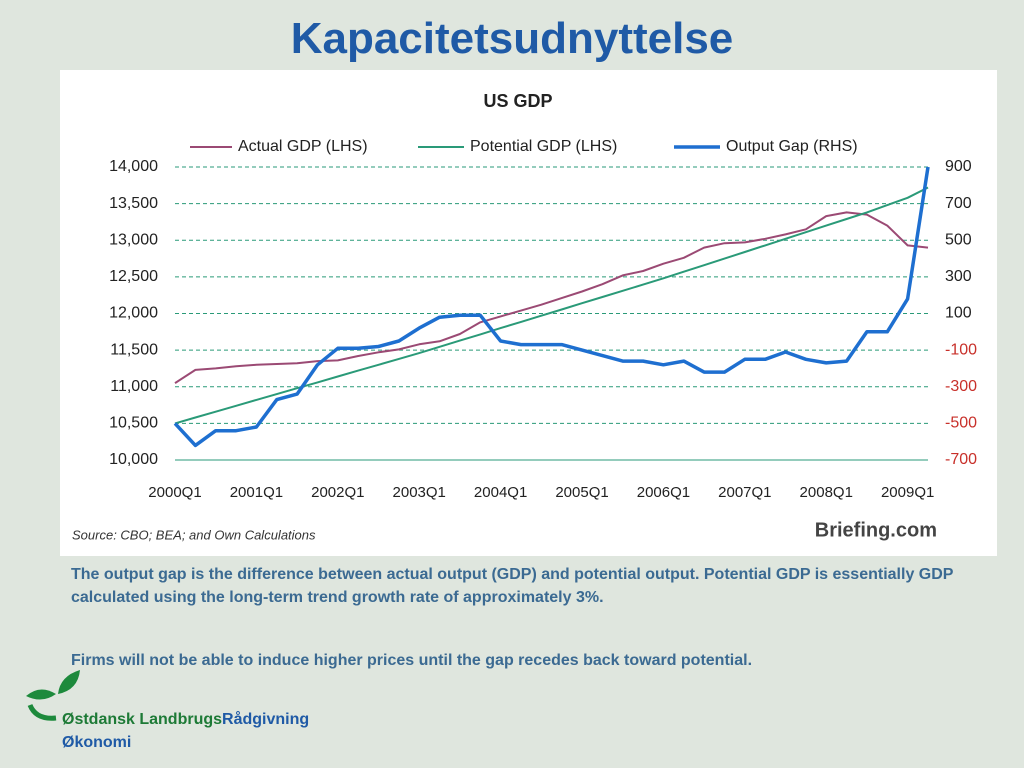 This screenshot has width=1024, height=768. What do you see at coordinates (134, 349) in the screenshot?
I see `y-tick-label: 11,500` at bounding box center [134, 349].